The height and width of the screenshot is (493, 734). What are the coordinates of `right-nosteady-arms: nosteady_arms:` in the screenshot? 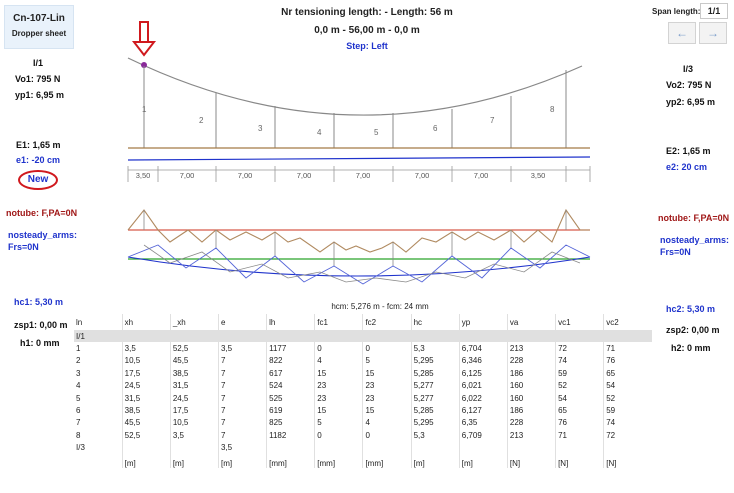 It's located at (695, 240).